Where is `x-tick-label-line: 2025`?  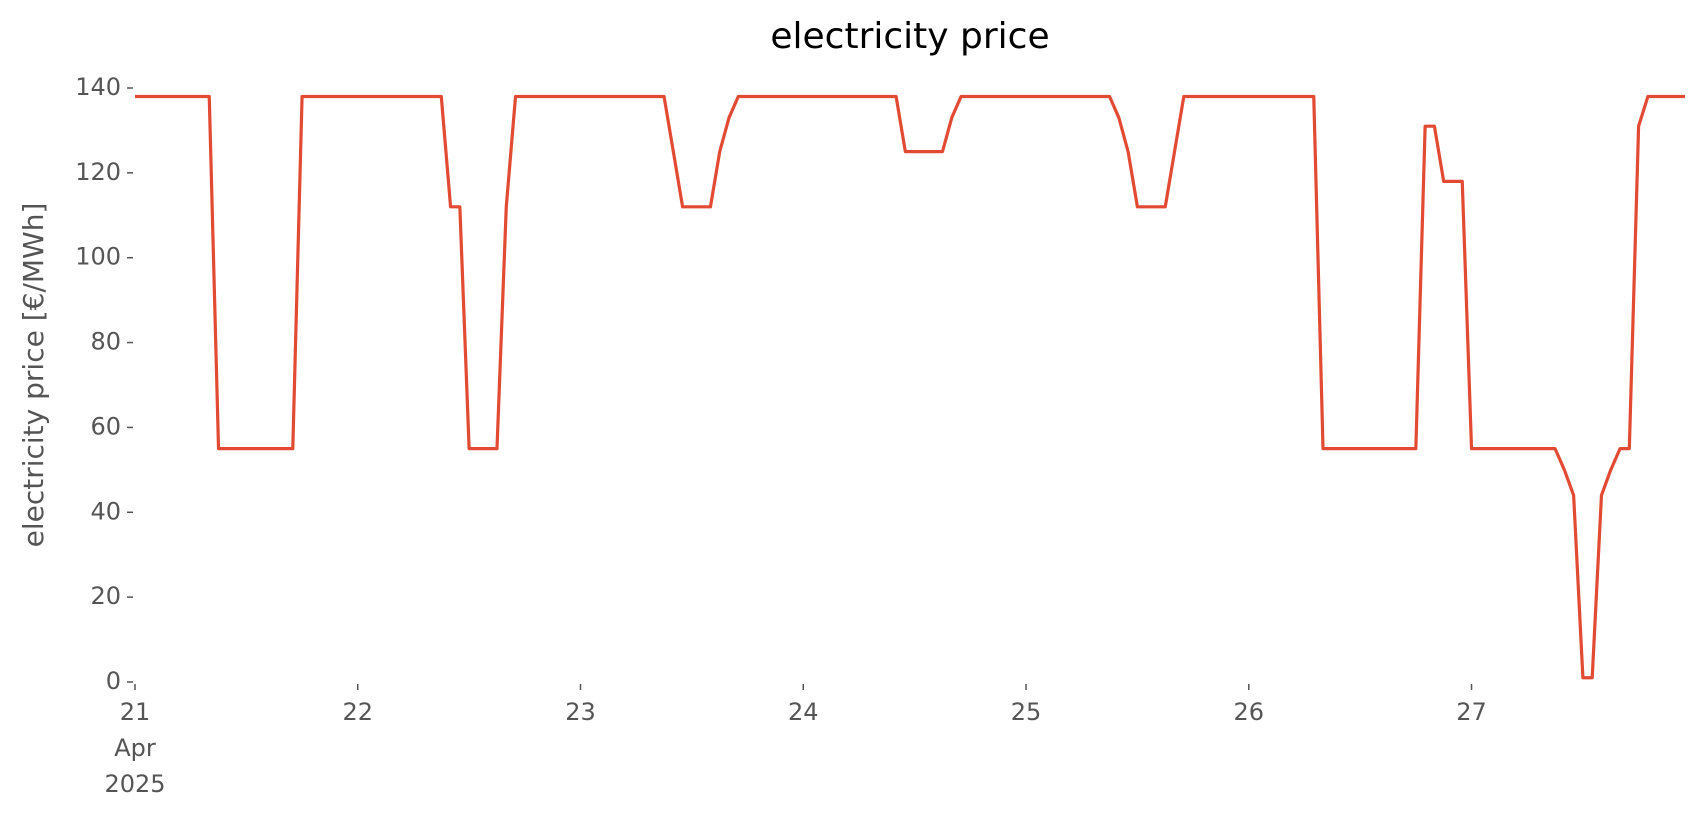
x-tick-label-line: 2025 is located at coordinates (134, 784).